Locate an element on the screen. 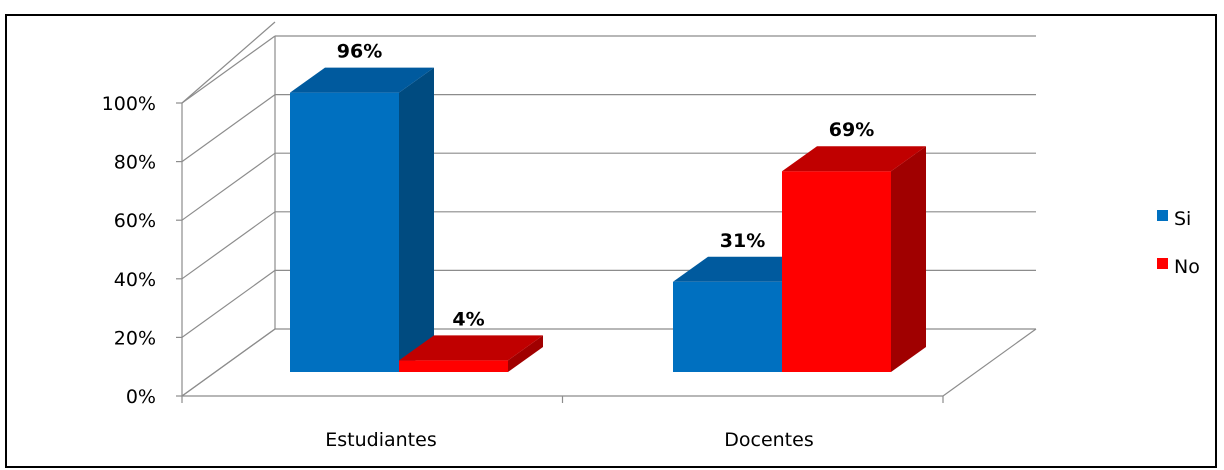 Image resolution: width=1224 pixels, height=470 pixels. data-label-si-estudiantes: 96% is located at coordinates (359, 52).